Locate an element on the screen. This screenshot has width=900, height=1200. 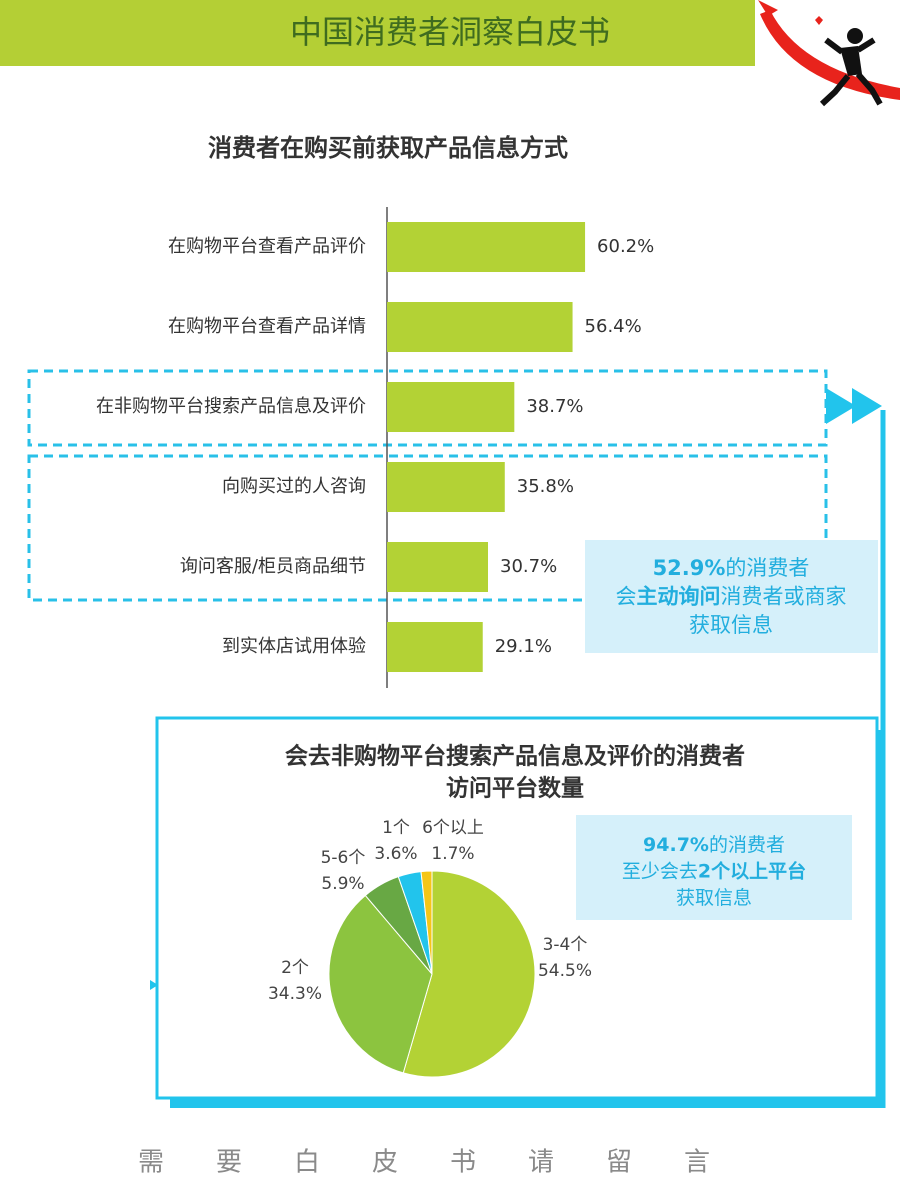
category-label: 向购买过的人咨询 is located at coordinates (294, 486).